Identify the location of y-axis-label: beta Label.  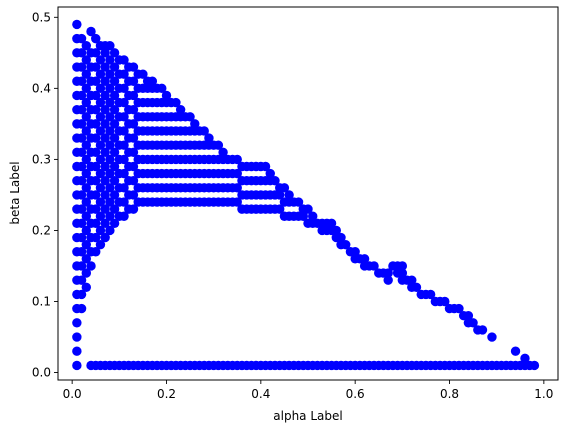
(15, 192).